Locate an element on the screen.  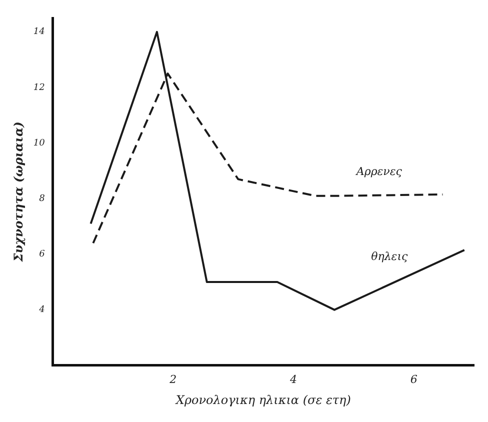
y-tick-label: 4 is located at coordinates (42, 310).